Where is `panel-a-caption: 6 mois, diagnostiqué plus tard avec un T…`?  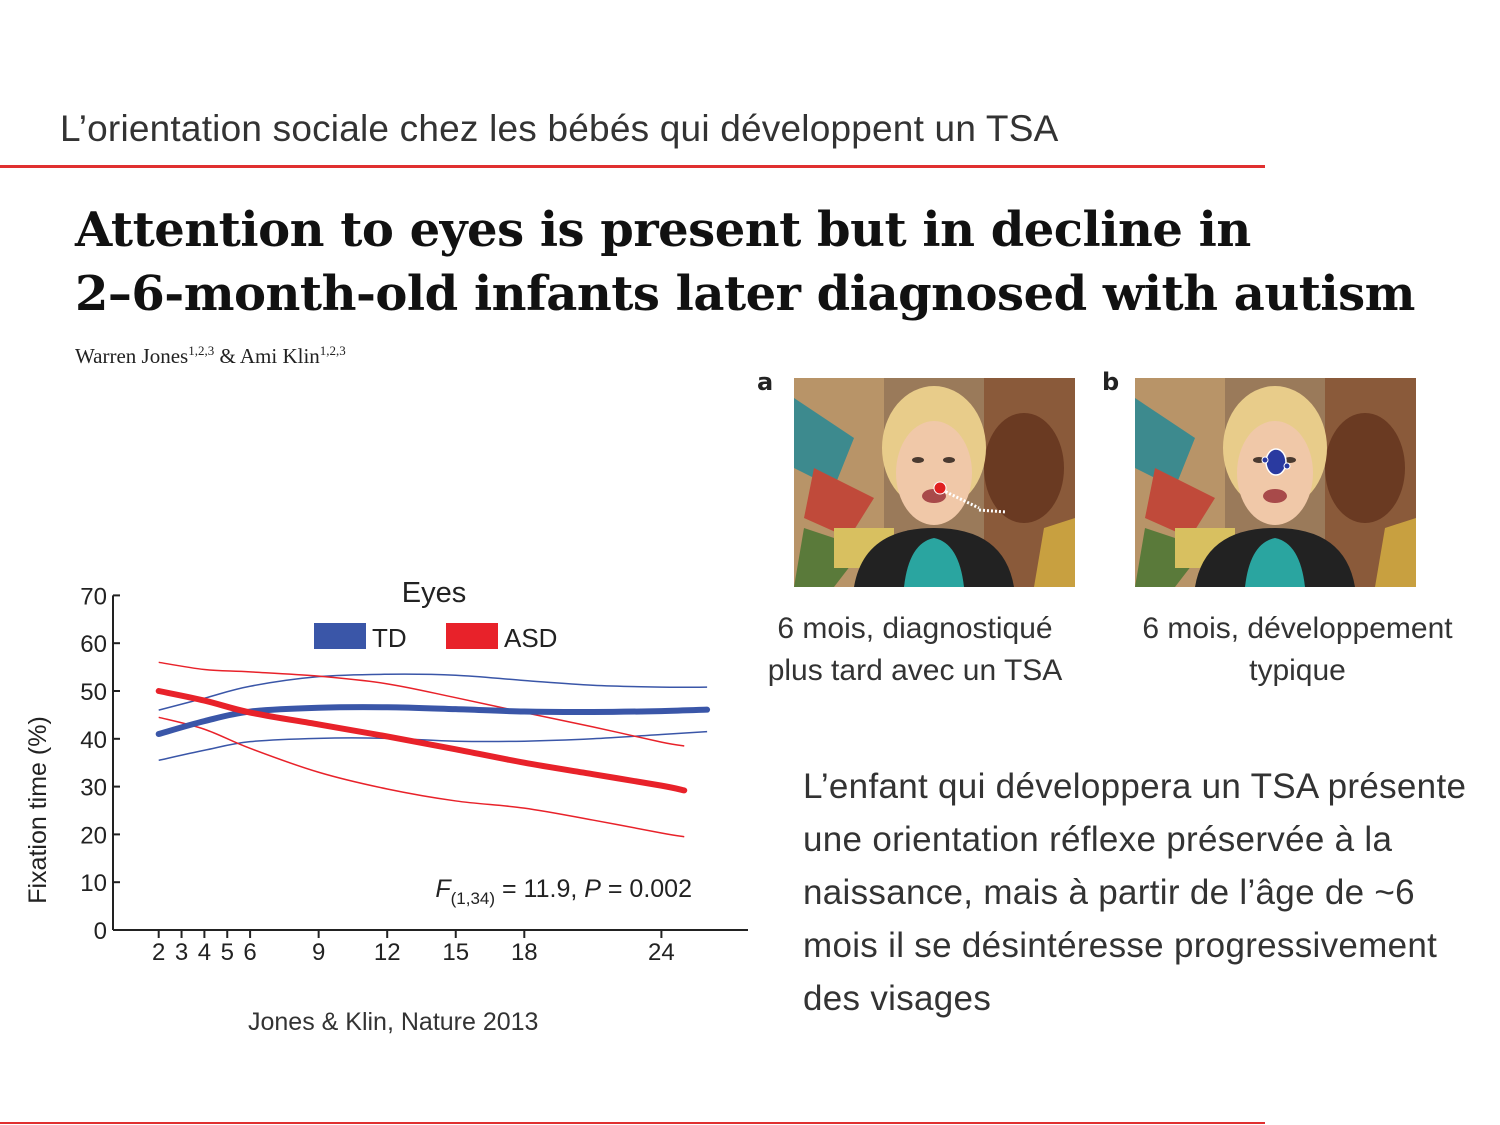
panel-a-caption: 6 mois, diagnostiqué plus tard avec un T… is located at coordinates (915, 650).